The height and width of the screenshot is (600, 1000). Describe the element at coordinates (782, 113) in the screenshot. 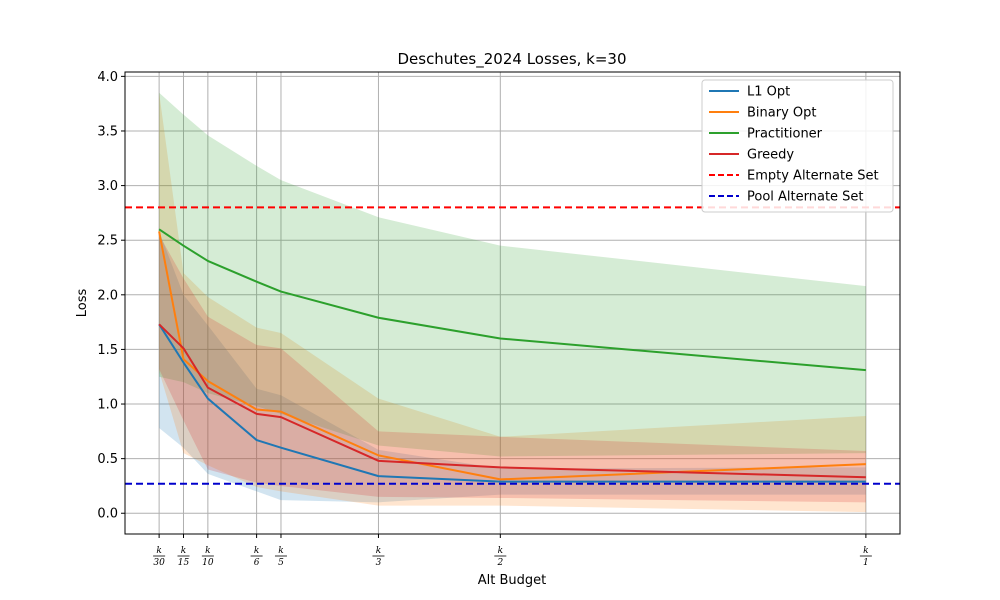

I see `legend-label: Binary Opt` at that location.